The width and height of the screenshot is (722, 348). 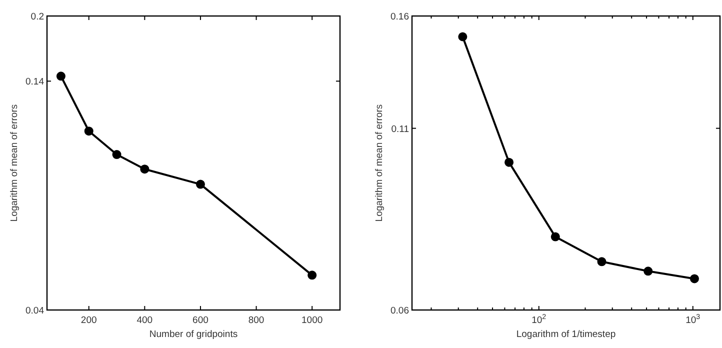 What do you see at coordinates (193, 334) in the screenshot?
I see `x-axis-title: Number of gridpoints` at bounding box center [193, 334].